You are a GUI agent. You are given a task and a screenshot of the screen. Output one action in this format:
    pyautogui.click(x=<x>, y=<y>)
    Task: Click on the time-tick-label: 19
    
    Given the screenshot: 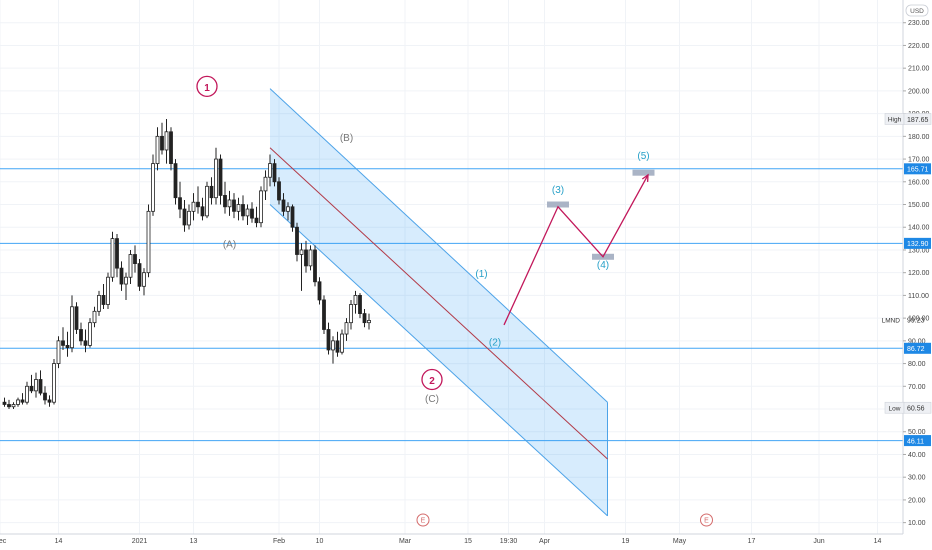 What is the action you would take?
    pyautogui.click(x=626, y=541)
    